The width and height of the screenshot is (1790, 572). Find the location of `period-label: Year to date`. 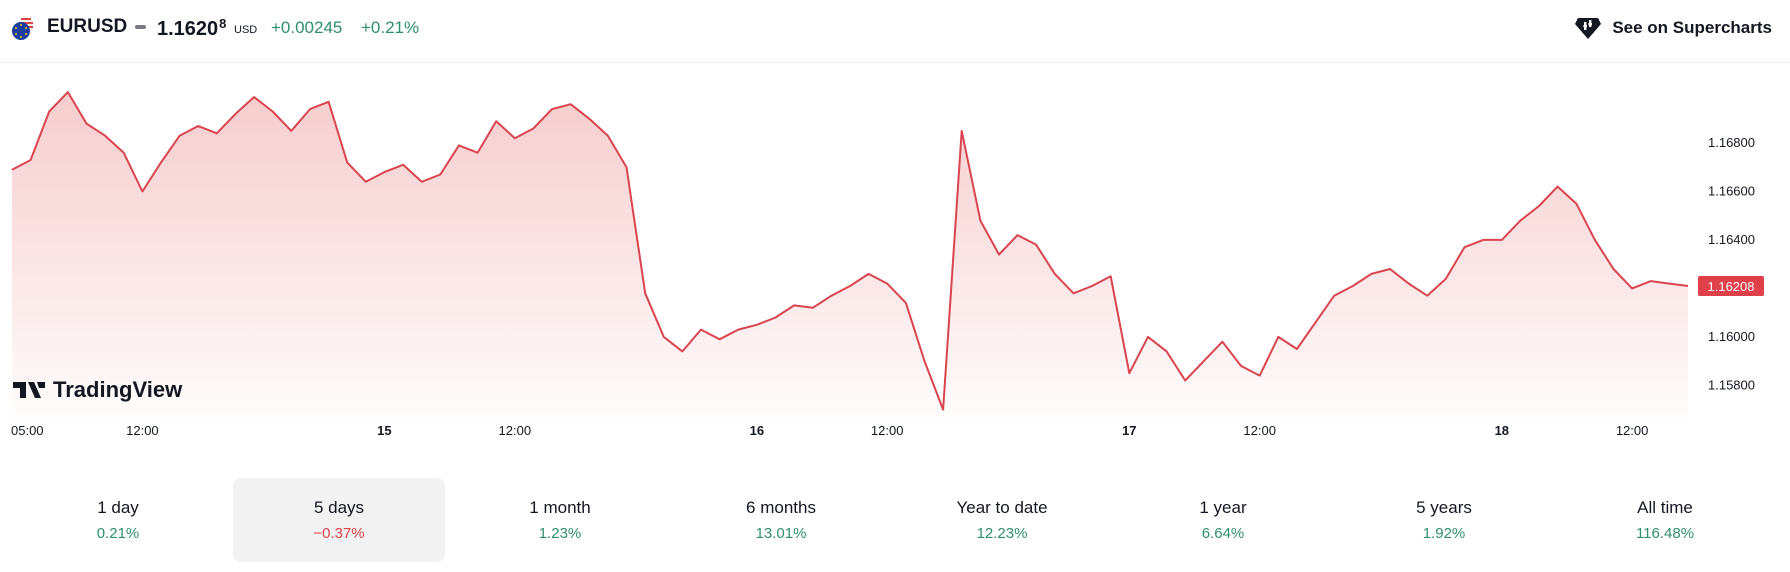

period-label: Year to date is located at coordinates (1002, 507).